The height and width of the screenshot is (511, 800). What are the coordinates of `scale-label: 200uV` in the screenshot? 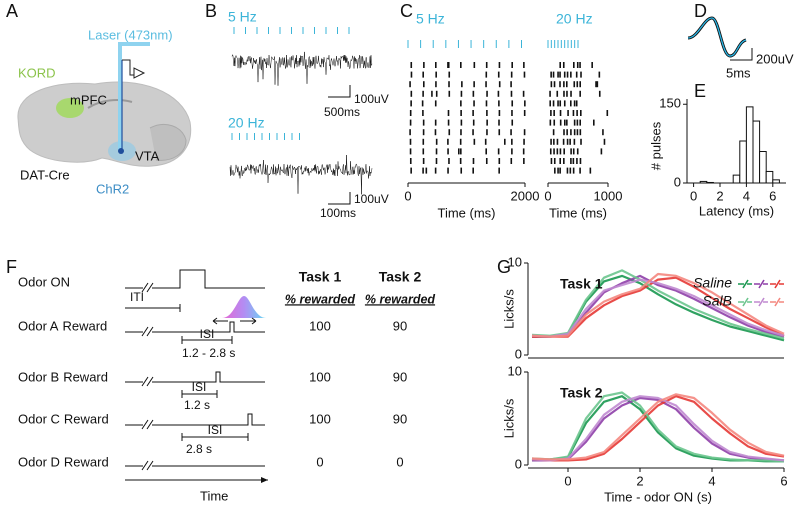 It's located at (775, 58).